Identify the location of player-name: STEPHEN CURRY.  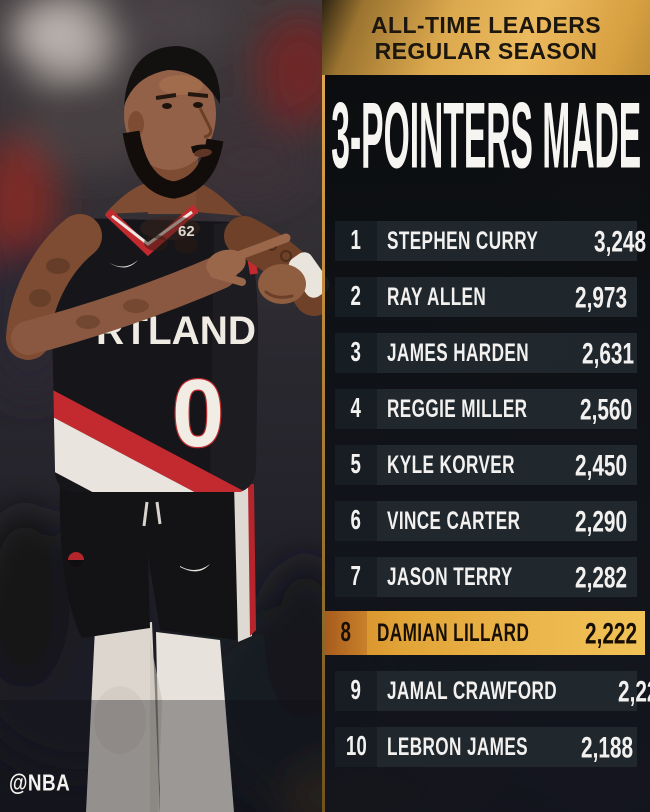
(463, 240).